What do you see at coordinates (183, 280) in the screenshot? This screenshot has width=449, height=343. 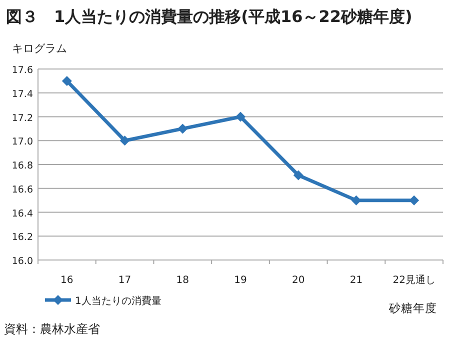 I see `x-tick-label: 18` at bounding box center [183, 280].